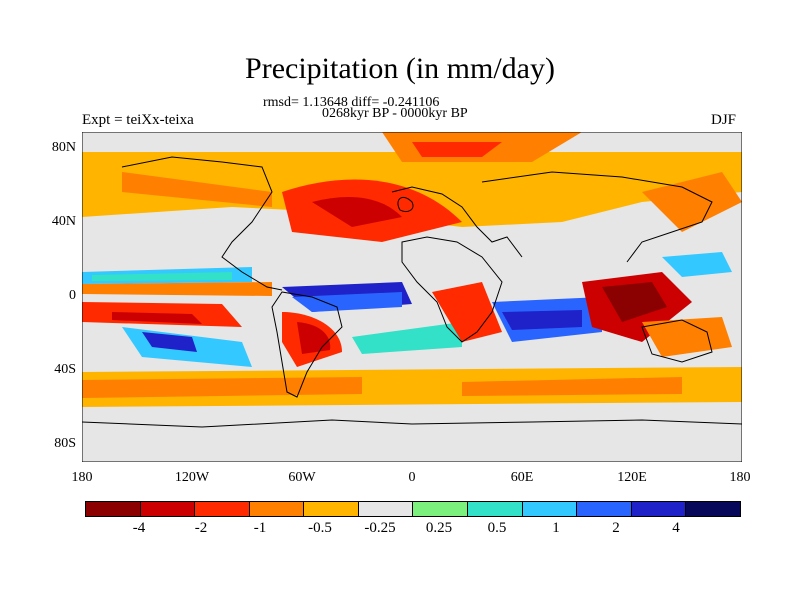 Image resolution: width=800 pixels, height=600 pixels. What do you see at coordinates (320, 528) in the screenshot?
I see `colorbar-label: -0.5` at bounding box center [320, 528].